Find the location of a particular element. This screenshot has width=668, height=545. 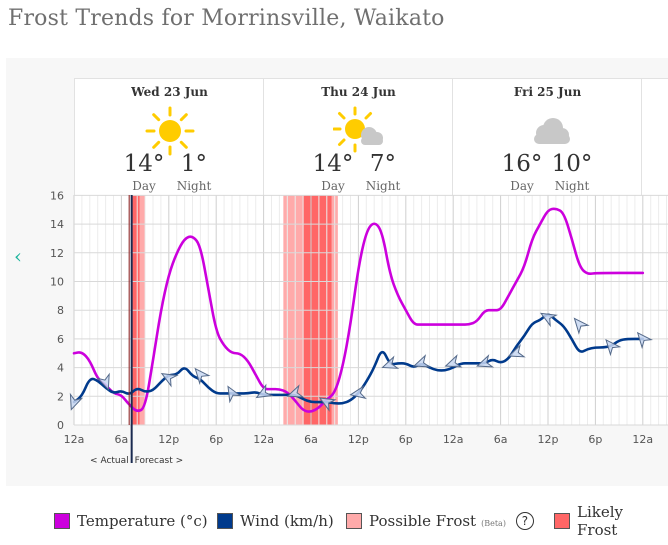

y-tick-label: 10 is located at coordinates (57, 282).